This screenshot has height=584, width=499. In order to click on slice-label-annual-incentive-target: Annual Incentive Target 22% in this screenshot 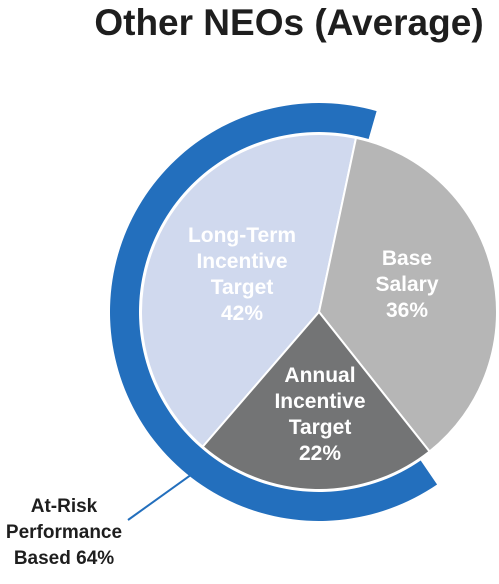, I will do `click(319, 414)`.